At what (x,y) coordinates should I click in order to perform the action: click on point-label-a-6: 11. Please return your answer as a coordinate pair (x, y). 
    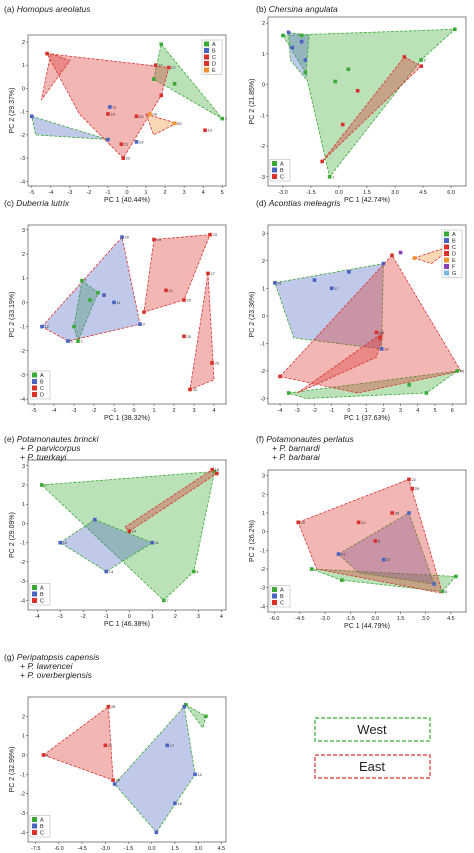
    Looking at the image, I should click on (114, 107).